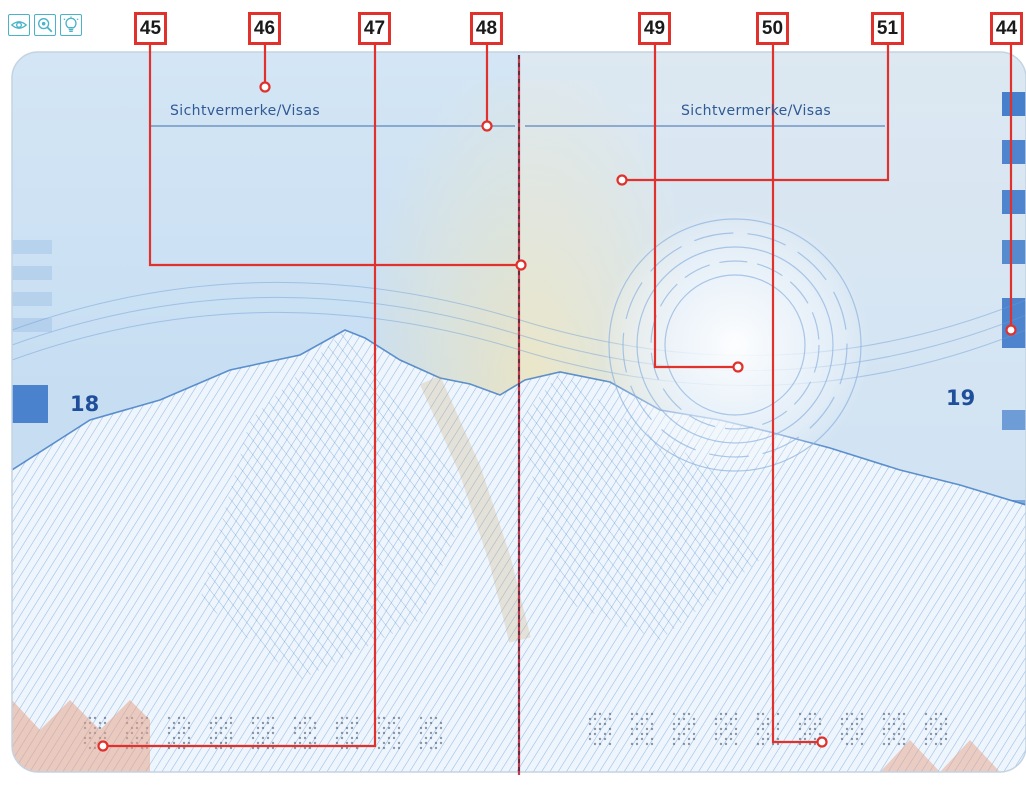 This screenshot has width=1026, height=787. Describe the element at coordinates (772, 28) in the screenshot. I see `callout-50: 50` at that location.